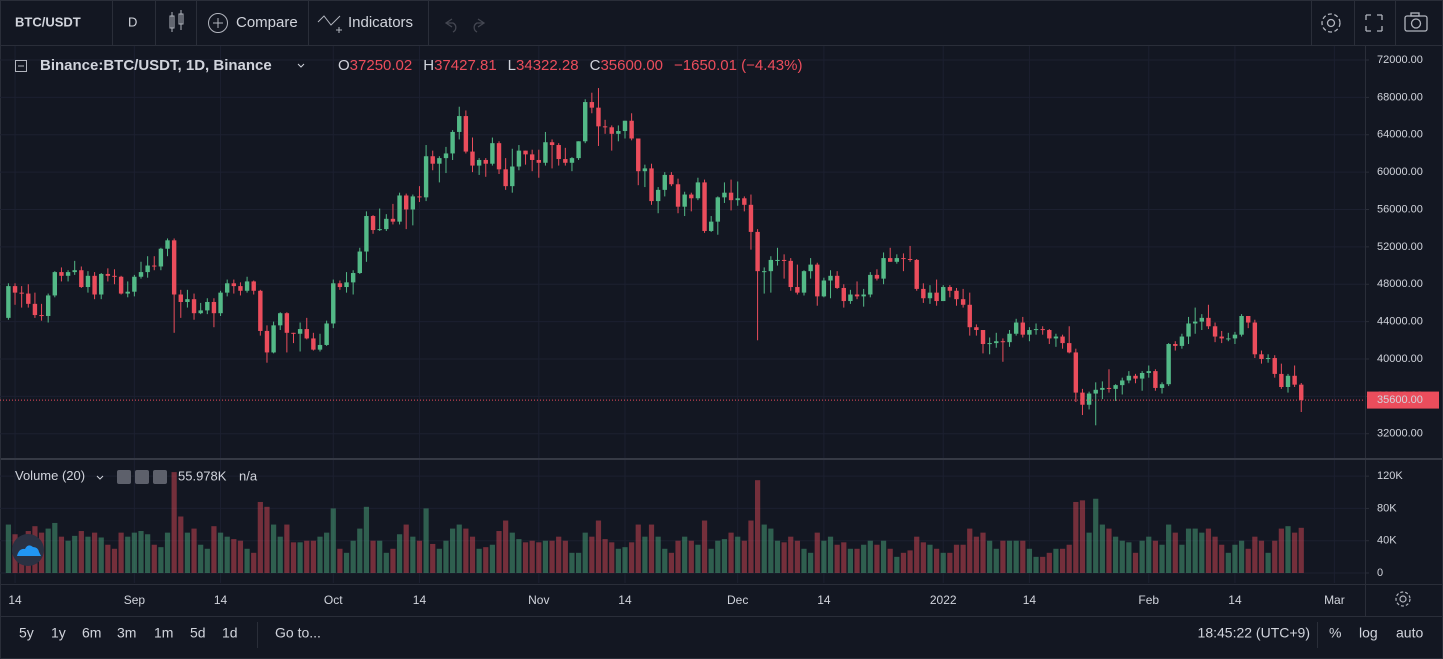 This screenshot has height=659, width=1443. I want to click on compare-button: Compare, so click(267, 22).